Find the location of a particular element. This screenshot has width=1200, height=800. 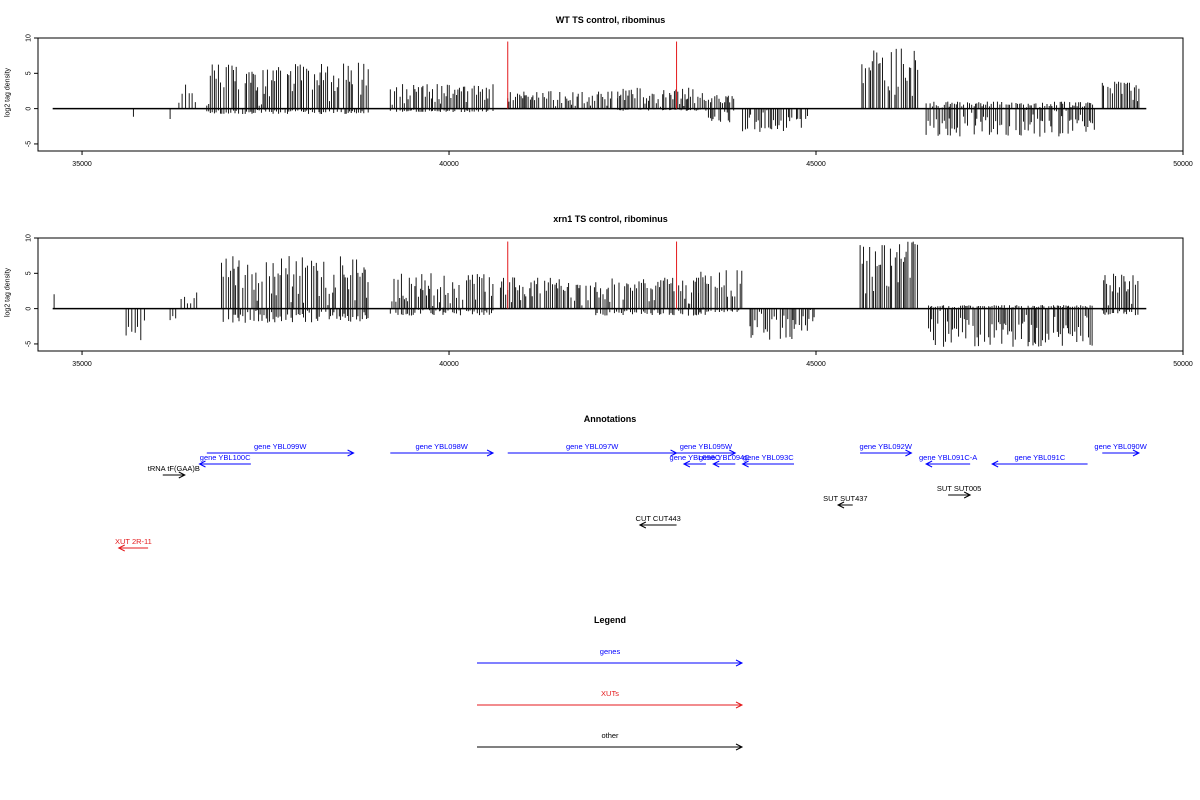

legend-label: XUTs is located at coordinates (610, 693).